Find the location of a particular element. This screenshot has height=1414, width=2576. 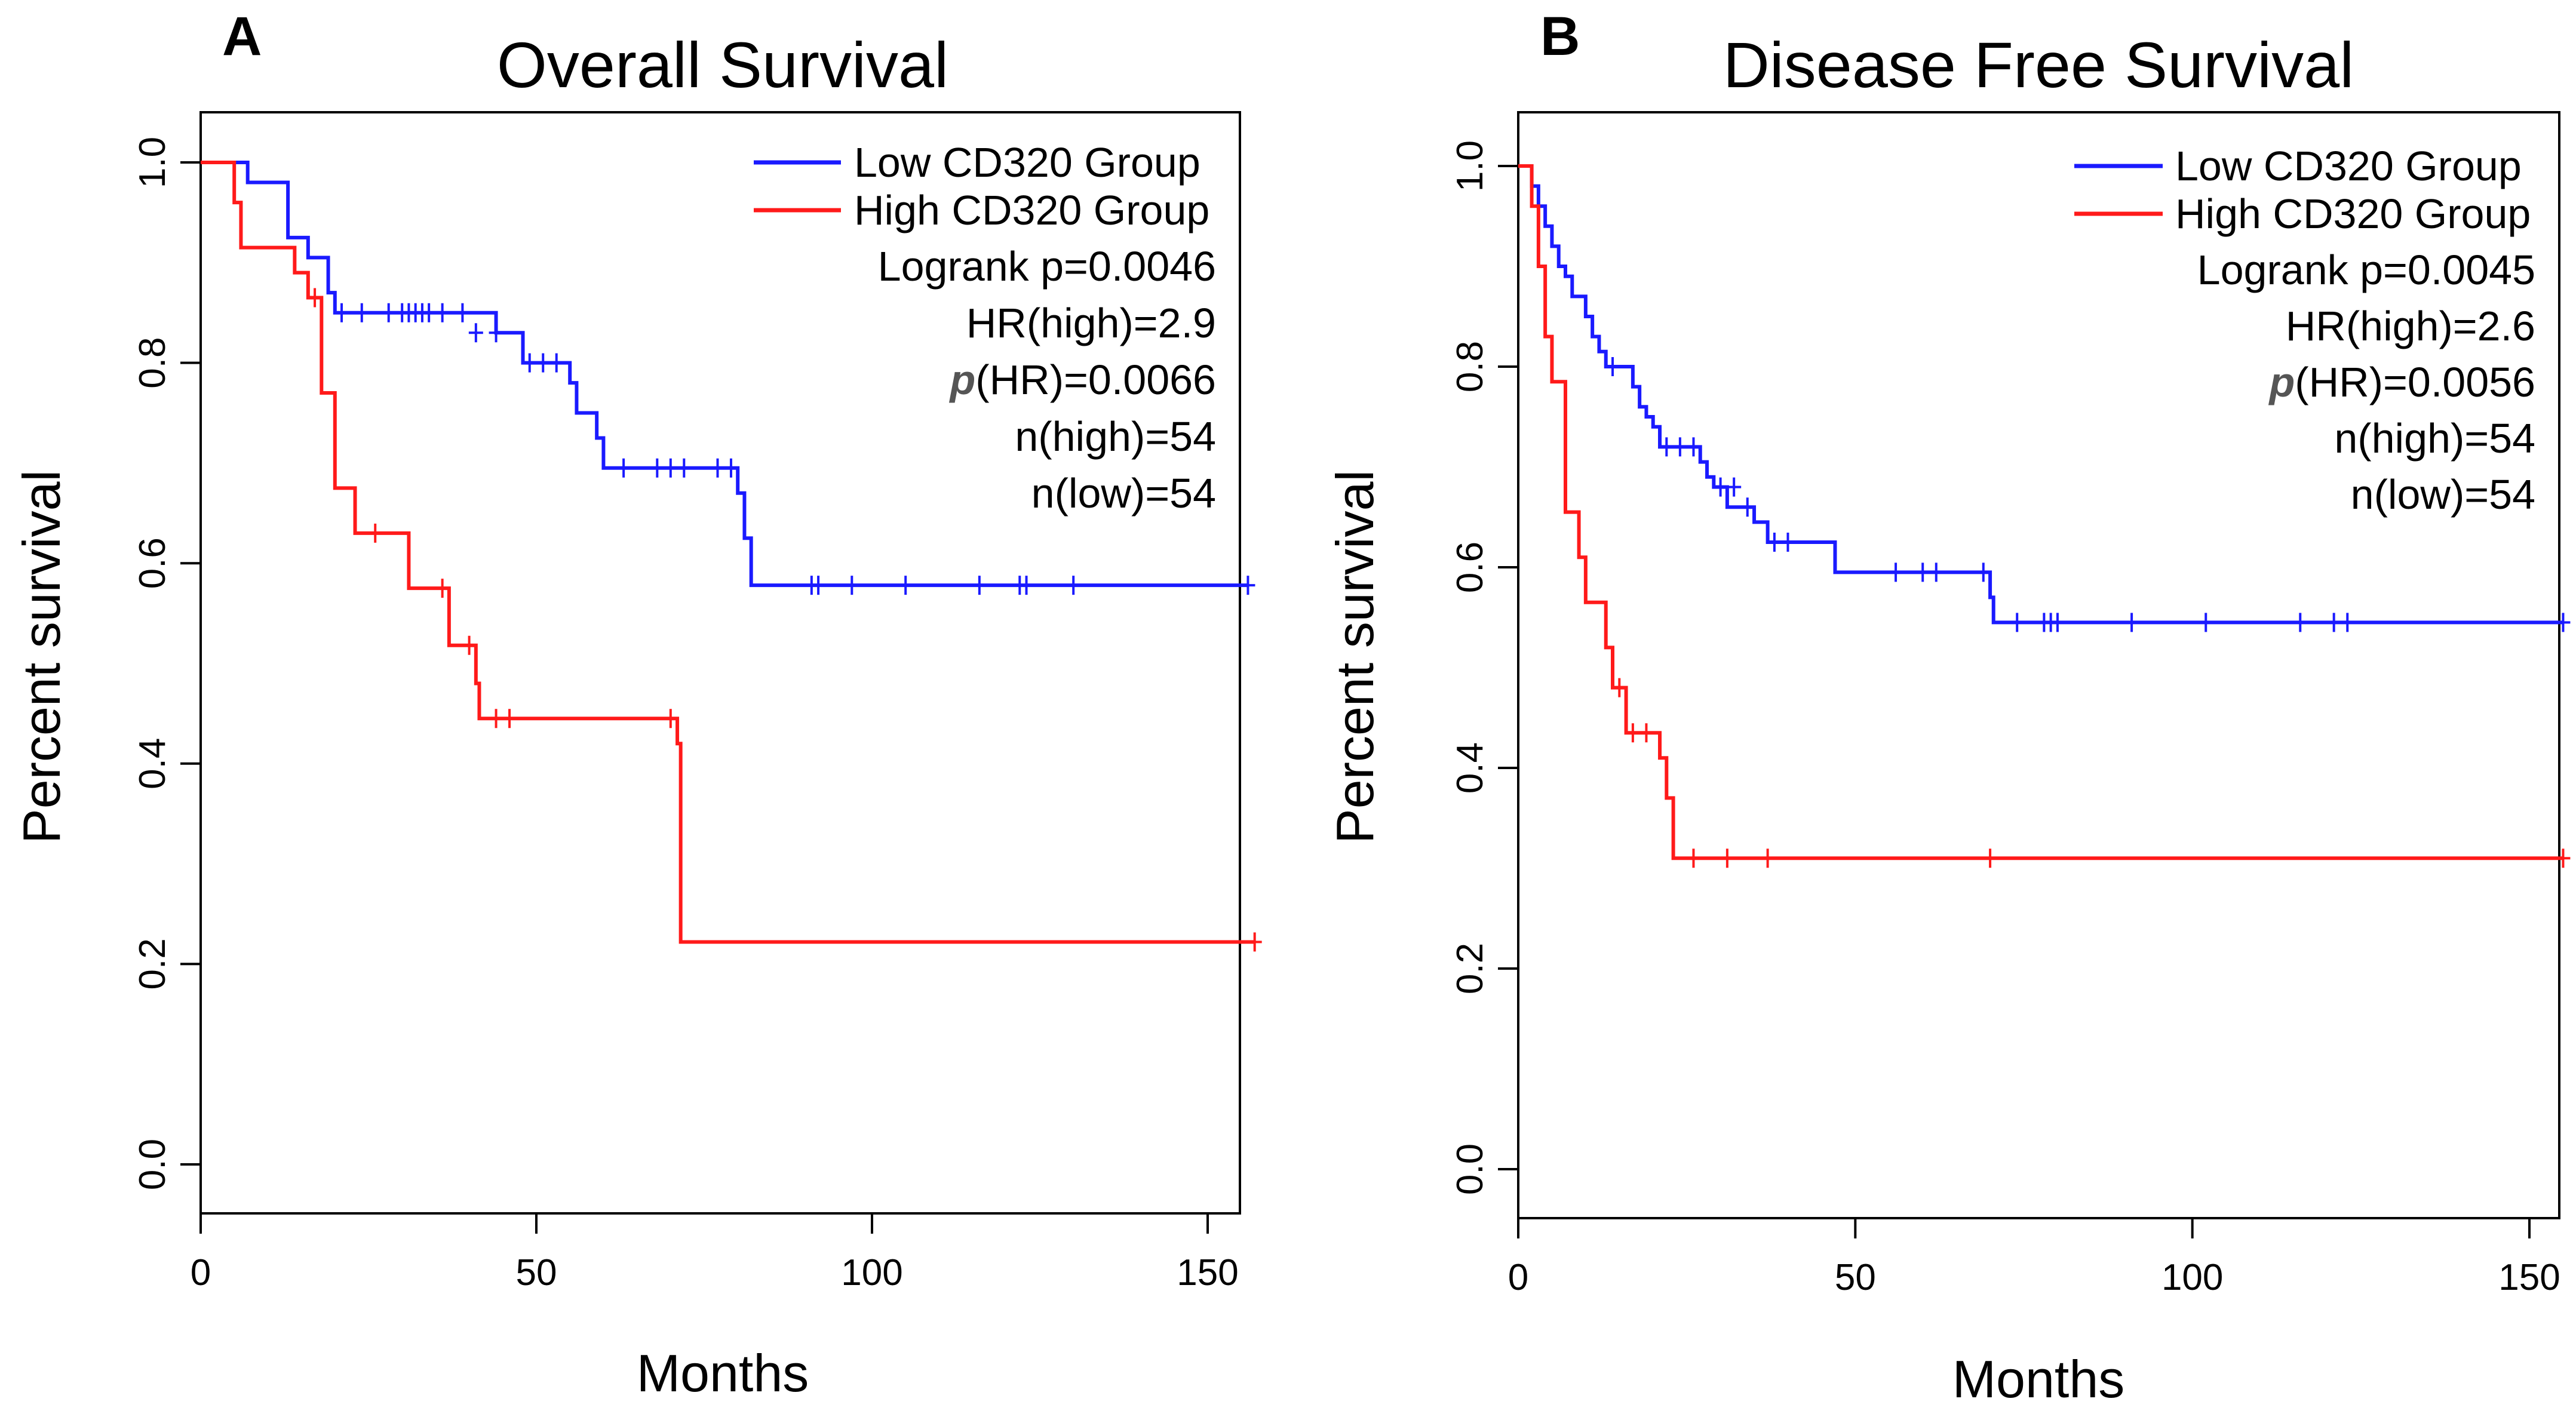

legend-label-high: High CD320 Group is located at coordinates (1031, 210).